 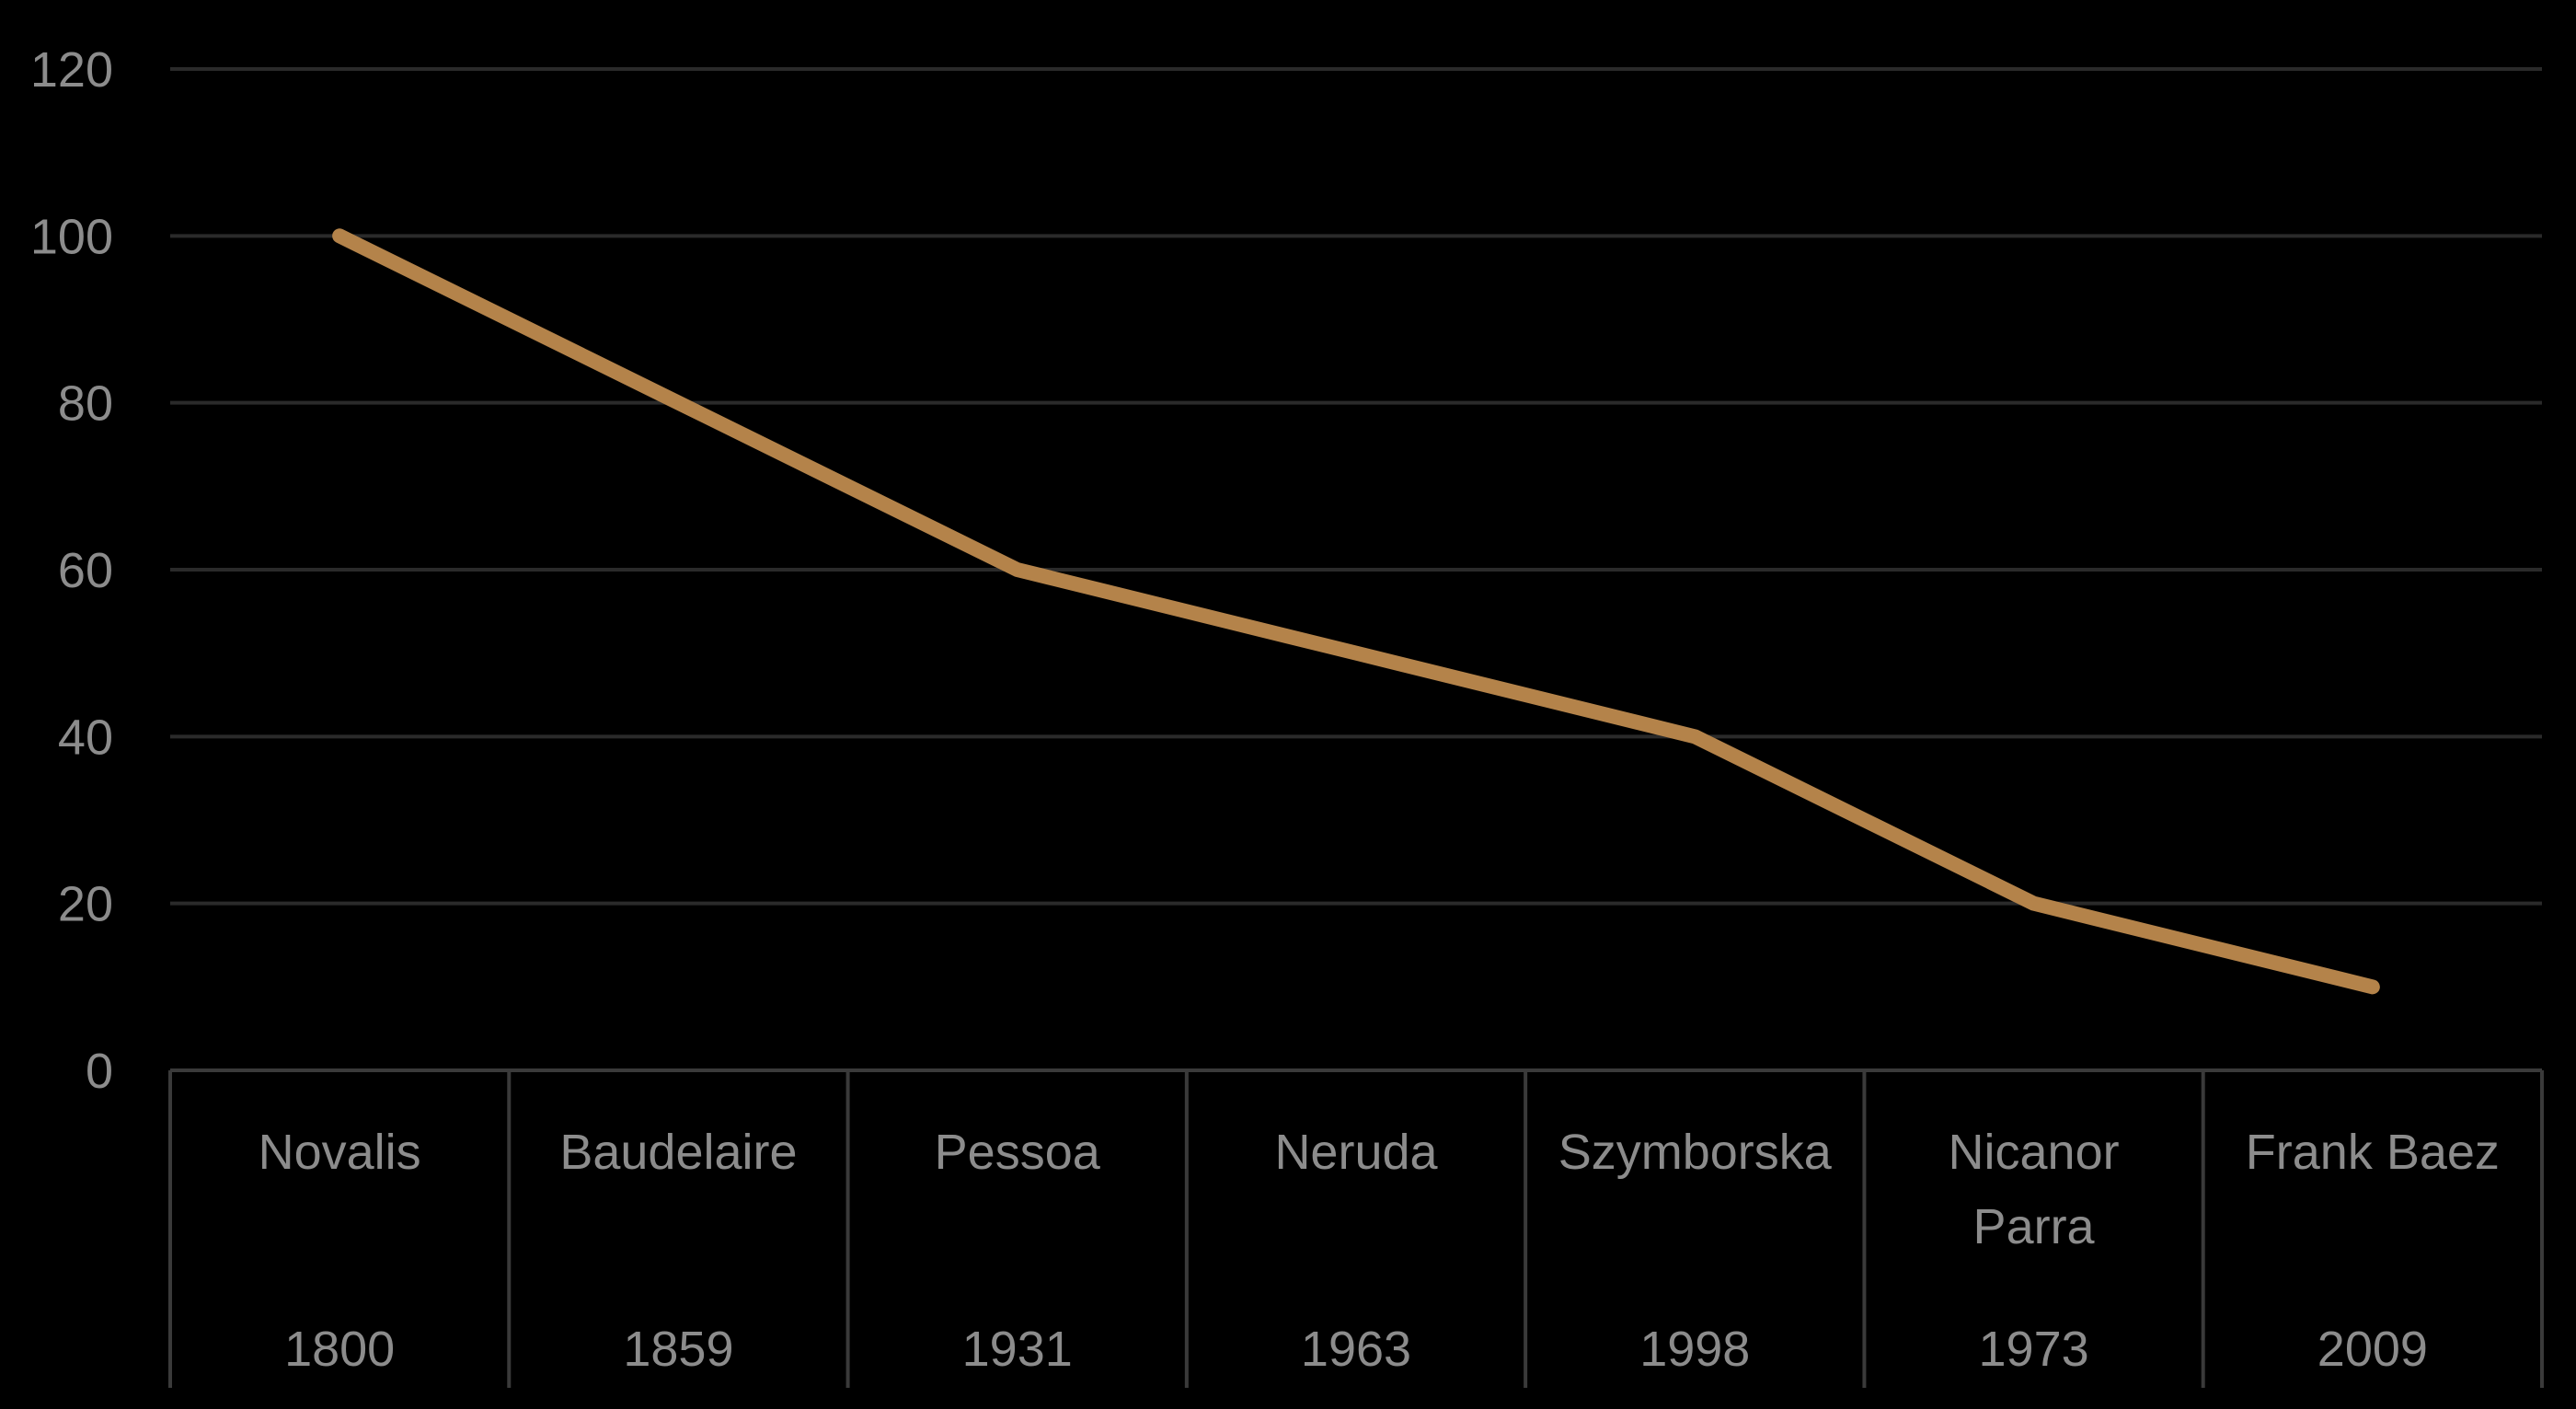 What do you see at coordinates (2034, 1349) in the screenshot?
I see `x-category-year-label: 1973` at bounding box center [2034, 1349].